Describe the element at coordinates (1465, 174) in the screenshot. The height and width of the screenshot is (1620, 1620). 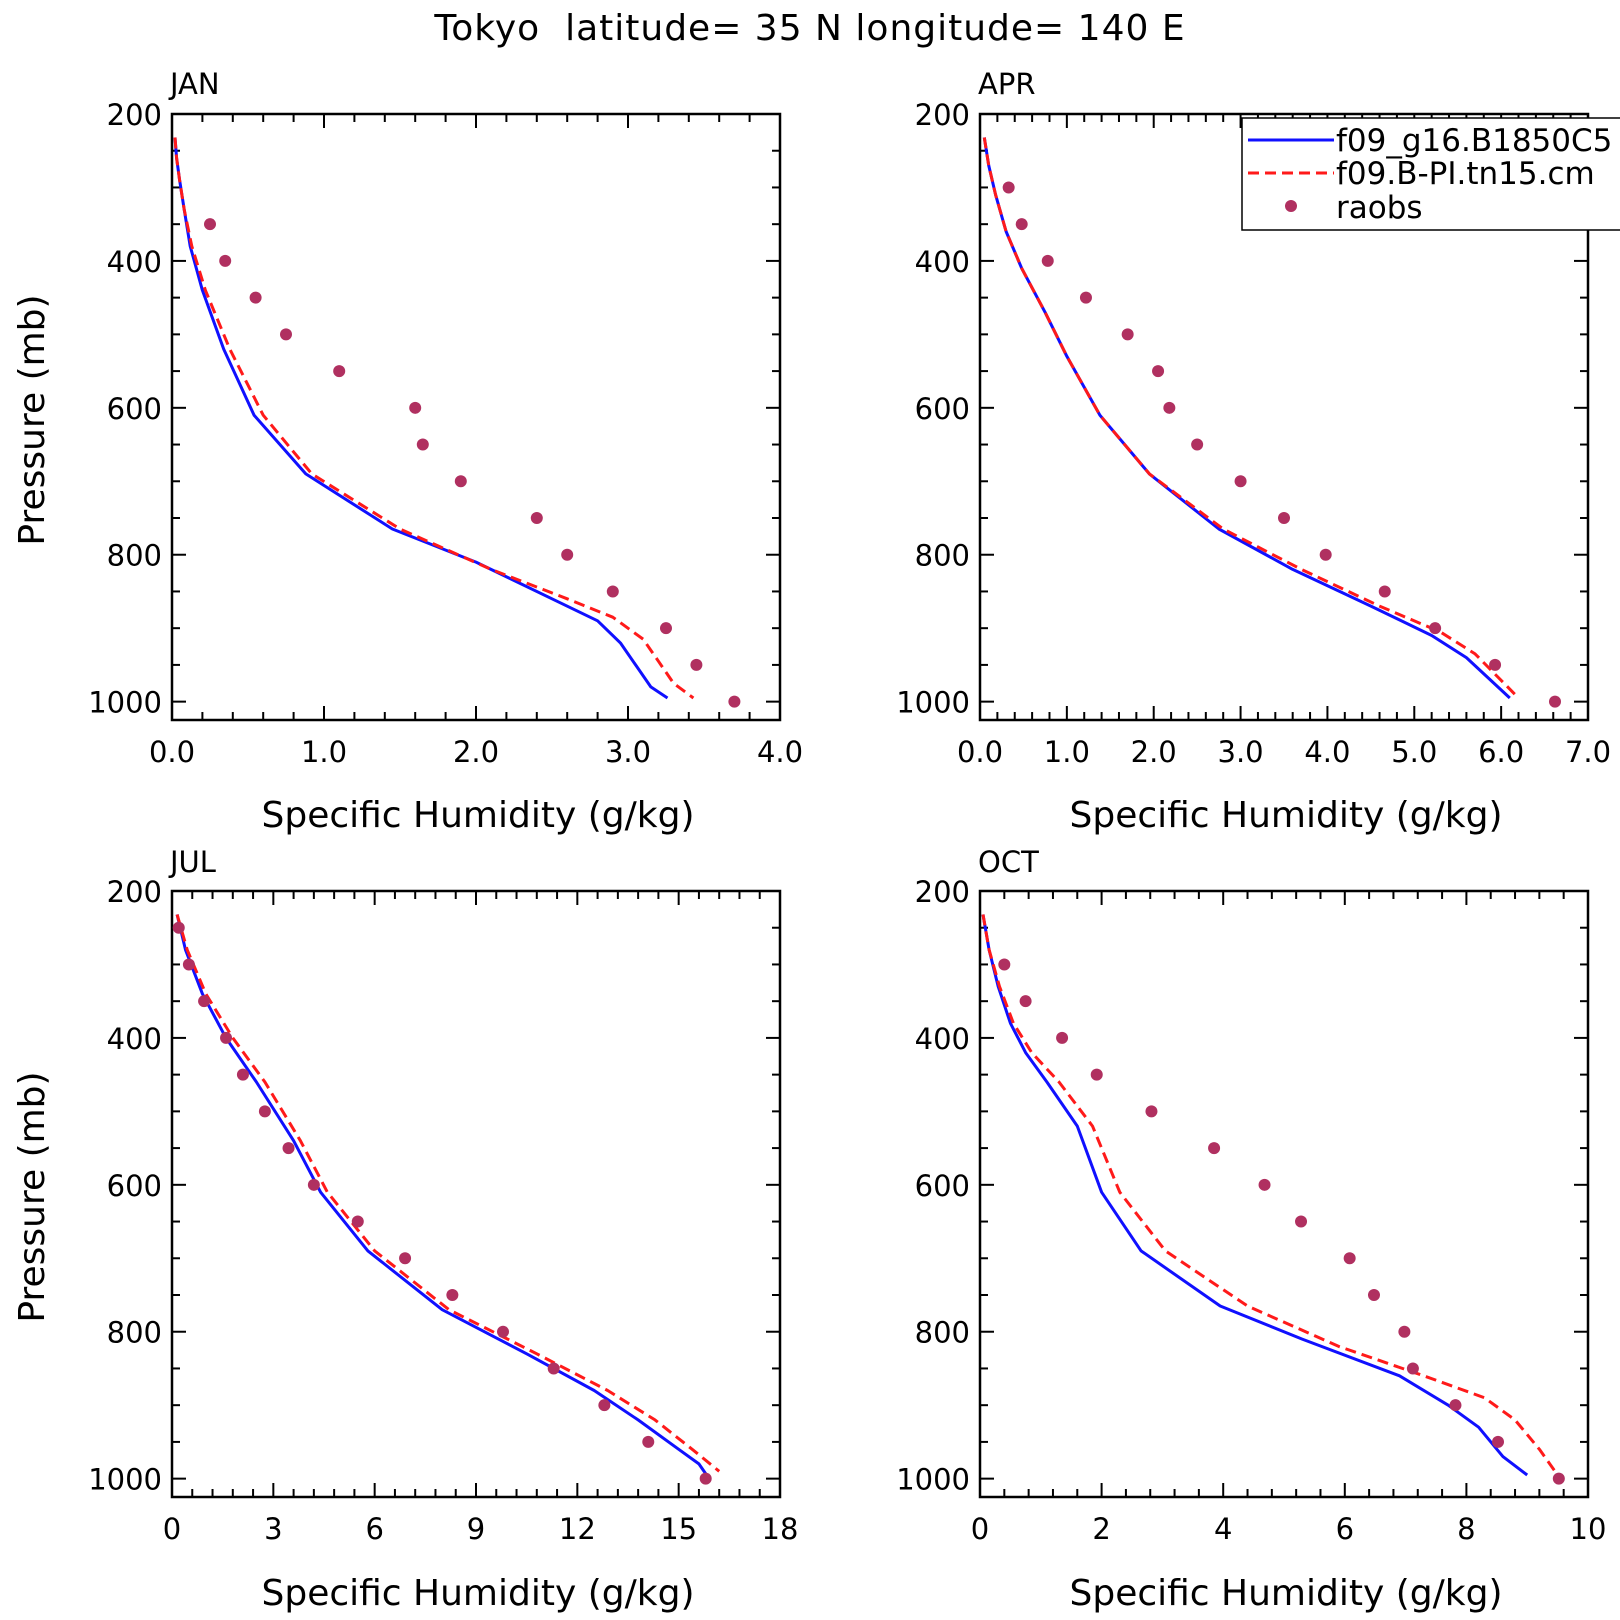
I see `legend-label: f09.B-PI.tn15.cm` at that location.